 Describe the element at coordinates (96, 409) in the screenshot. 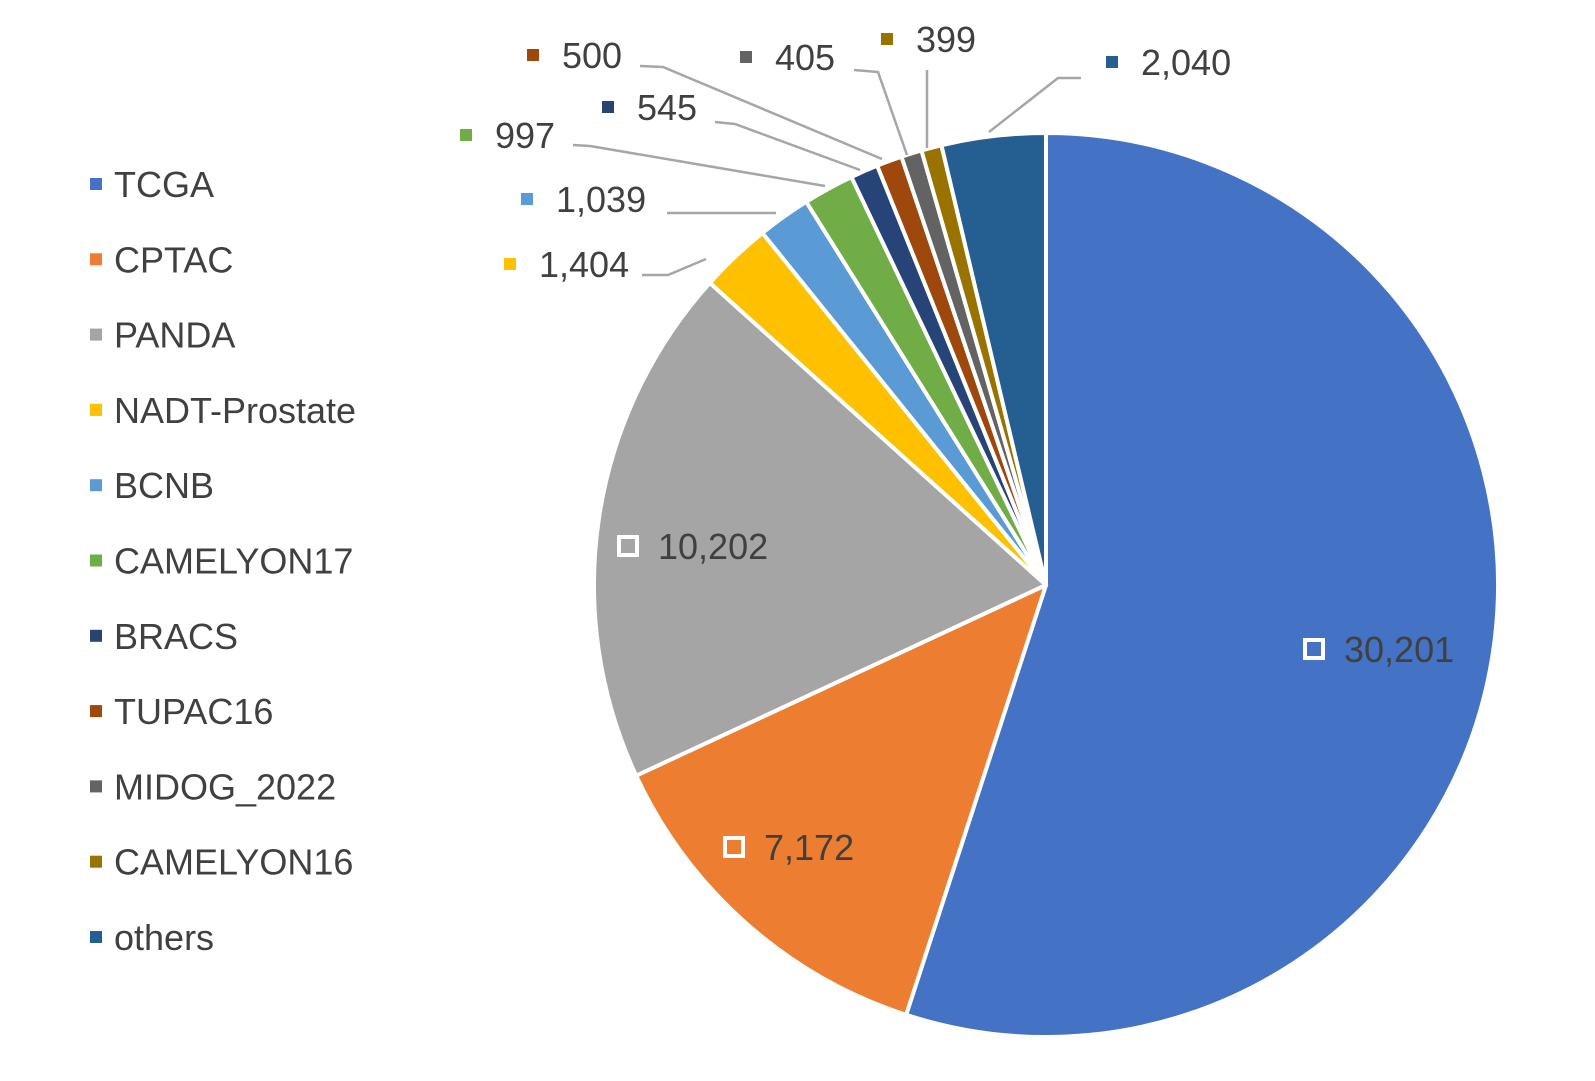

I see `legend-swatch-nadt-prostate` at that location.